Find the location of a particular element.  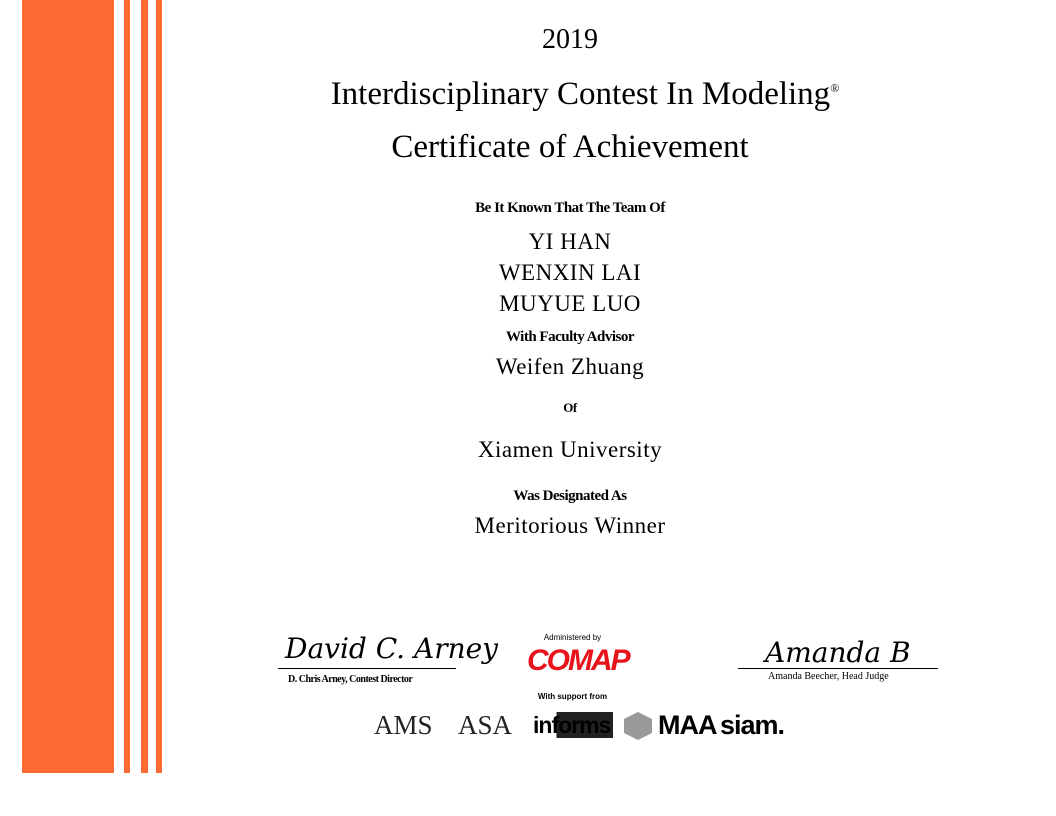

team-member: YI HAN is located at coordinates (570, 241).